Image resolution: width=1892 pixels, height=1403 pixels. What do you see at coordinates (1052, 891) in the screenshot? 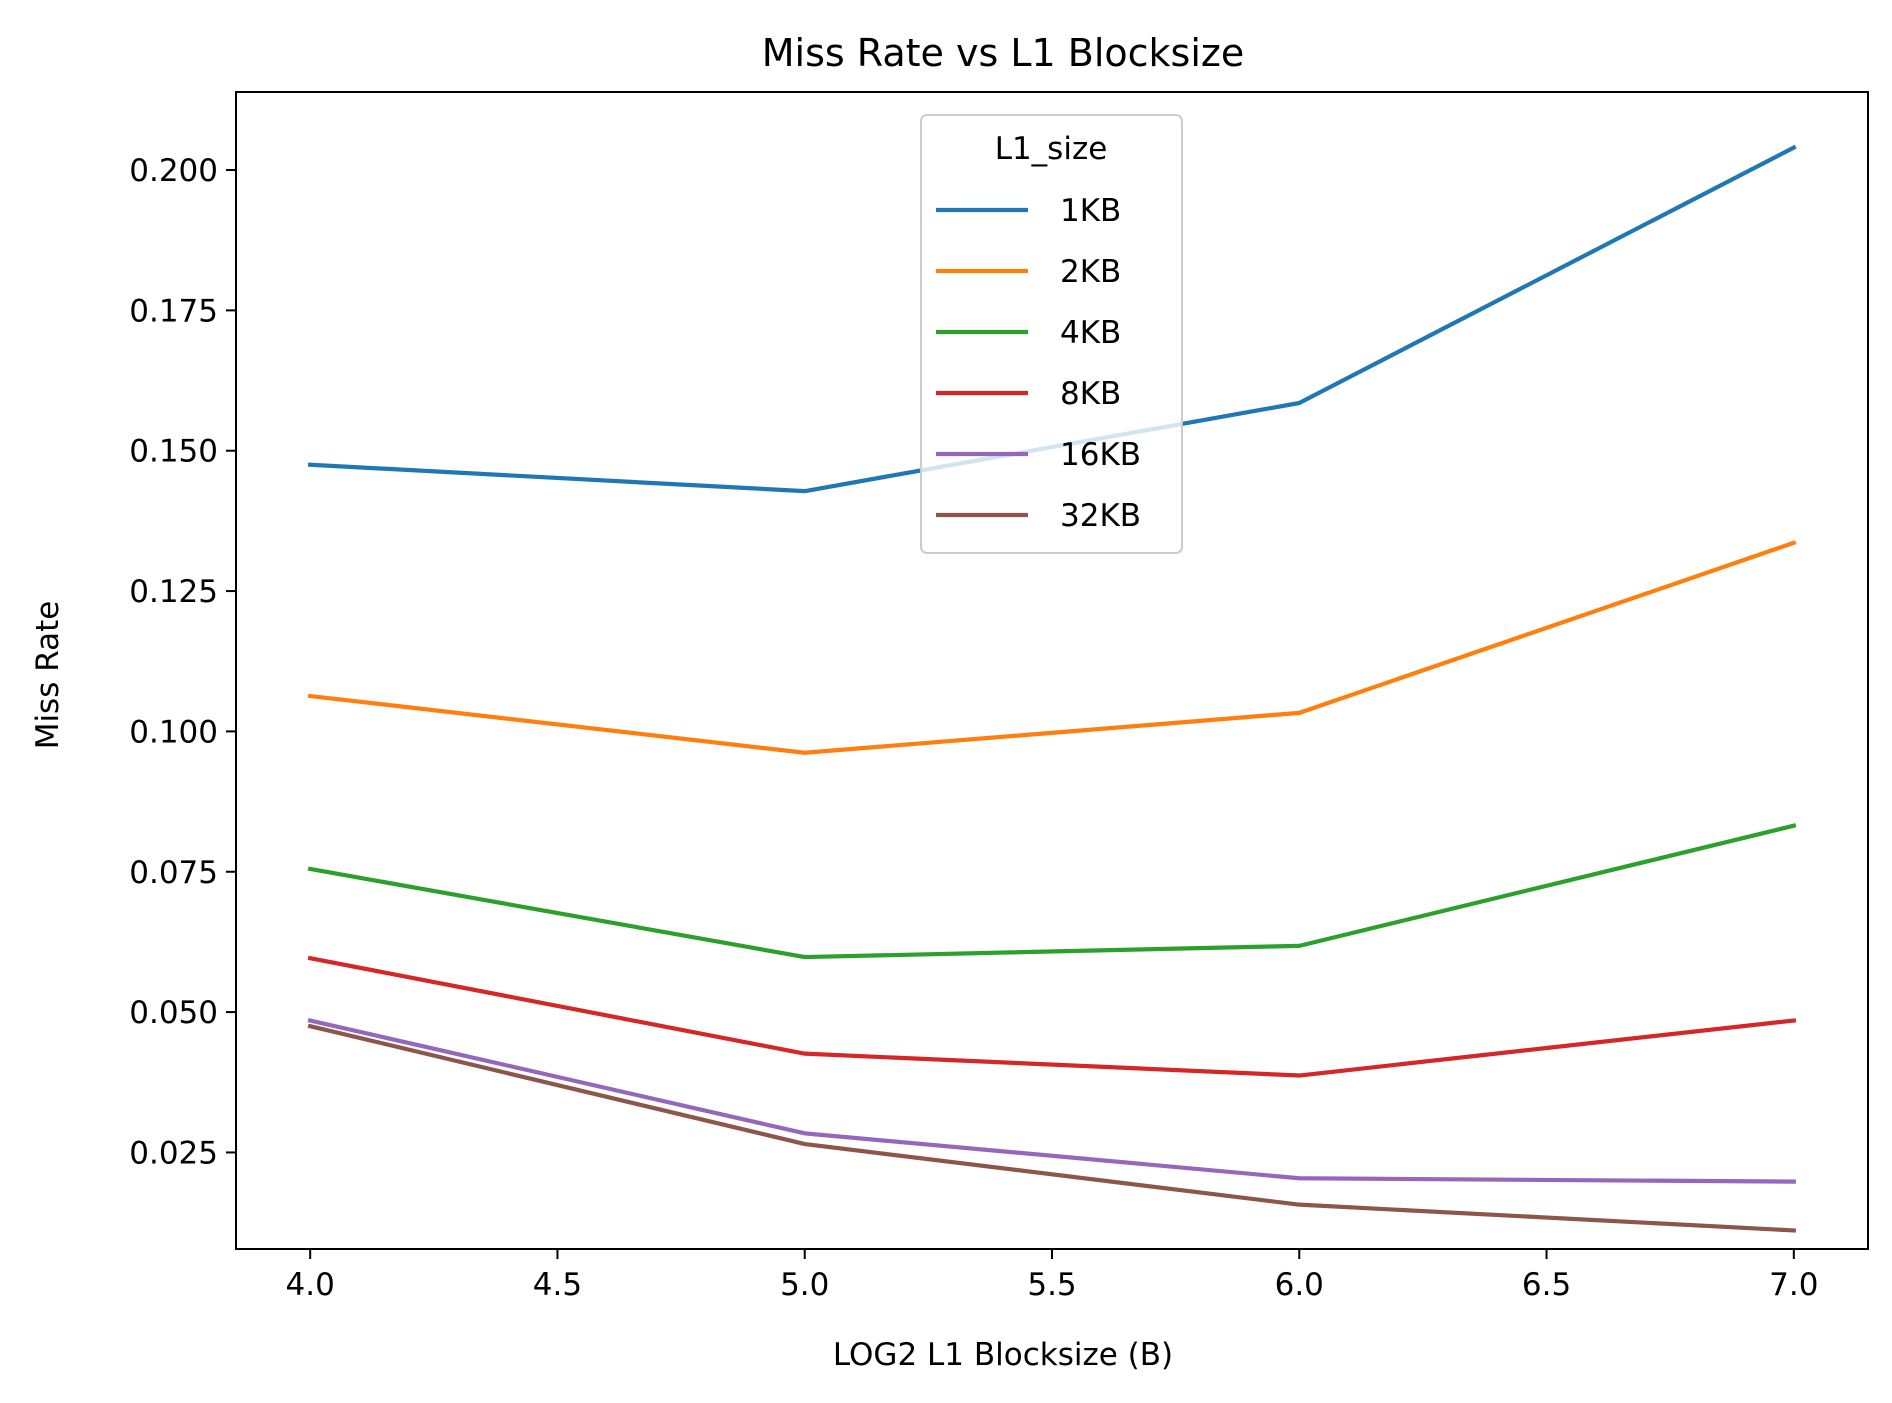
I see `series-line-4kb` at bounding box center [1052, 891].